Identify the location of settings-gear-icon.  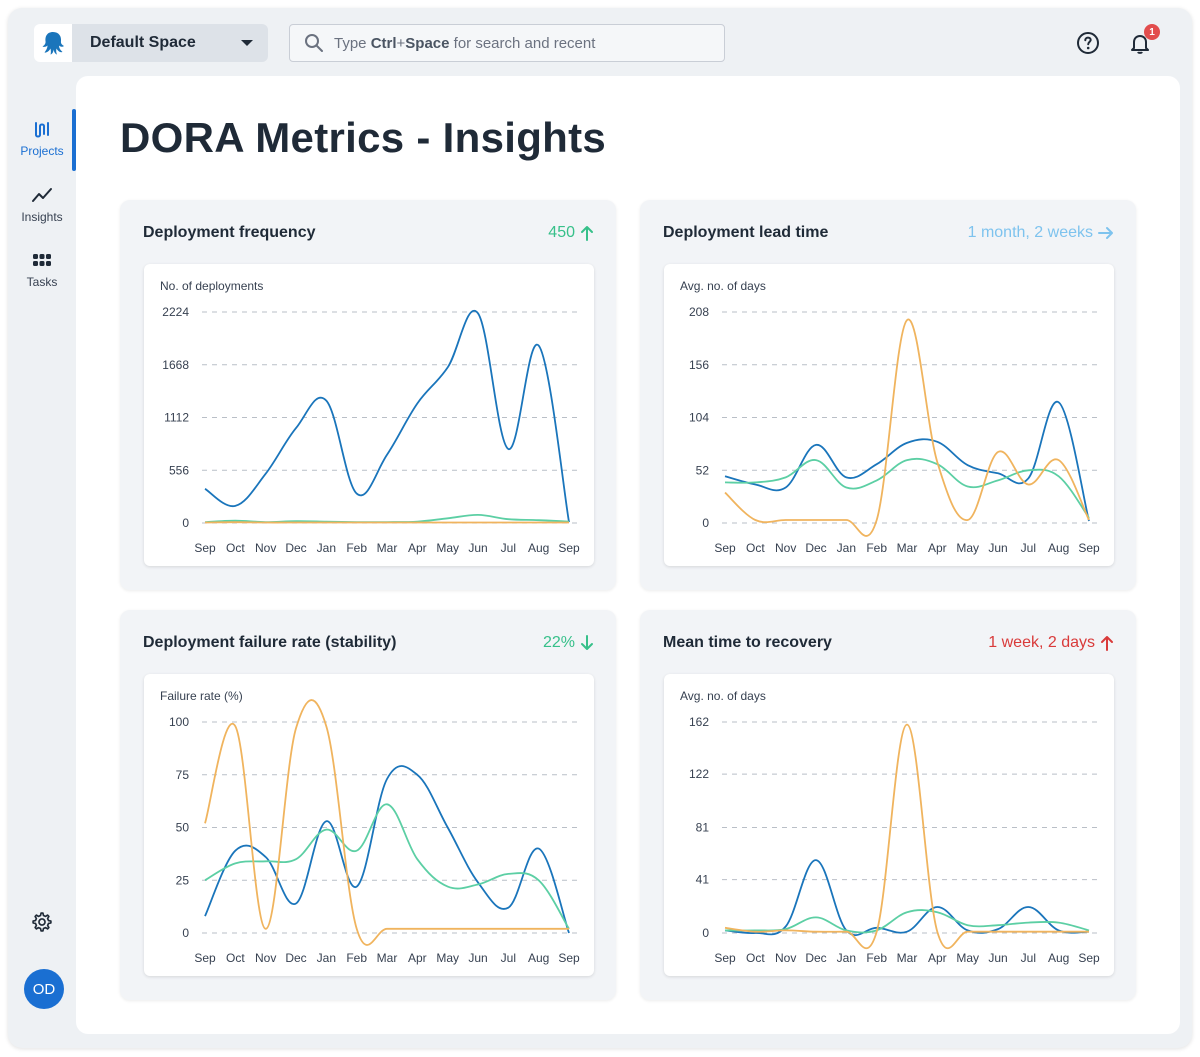
(42, 922).